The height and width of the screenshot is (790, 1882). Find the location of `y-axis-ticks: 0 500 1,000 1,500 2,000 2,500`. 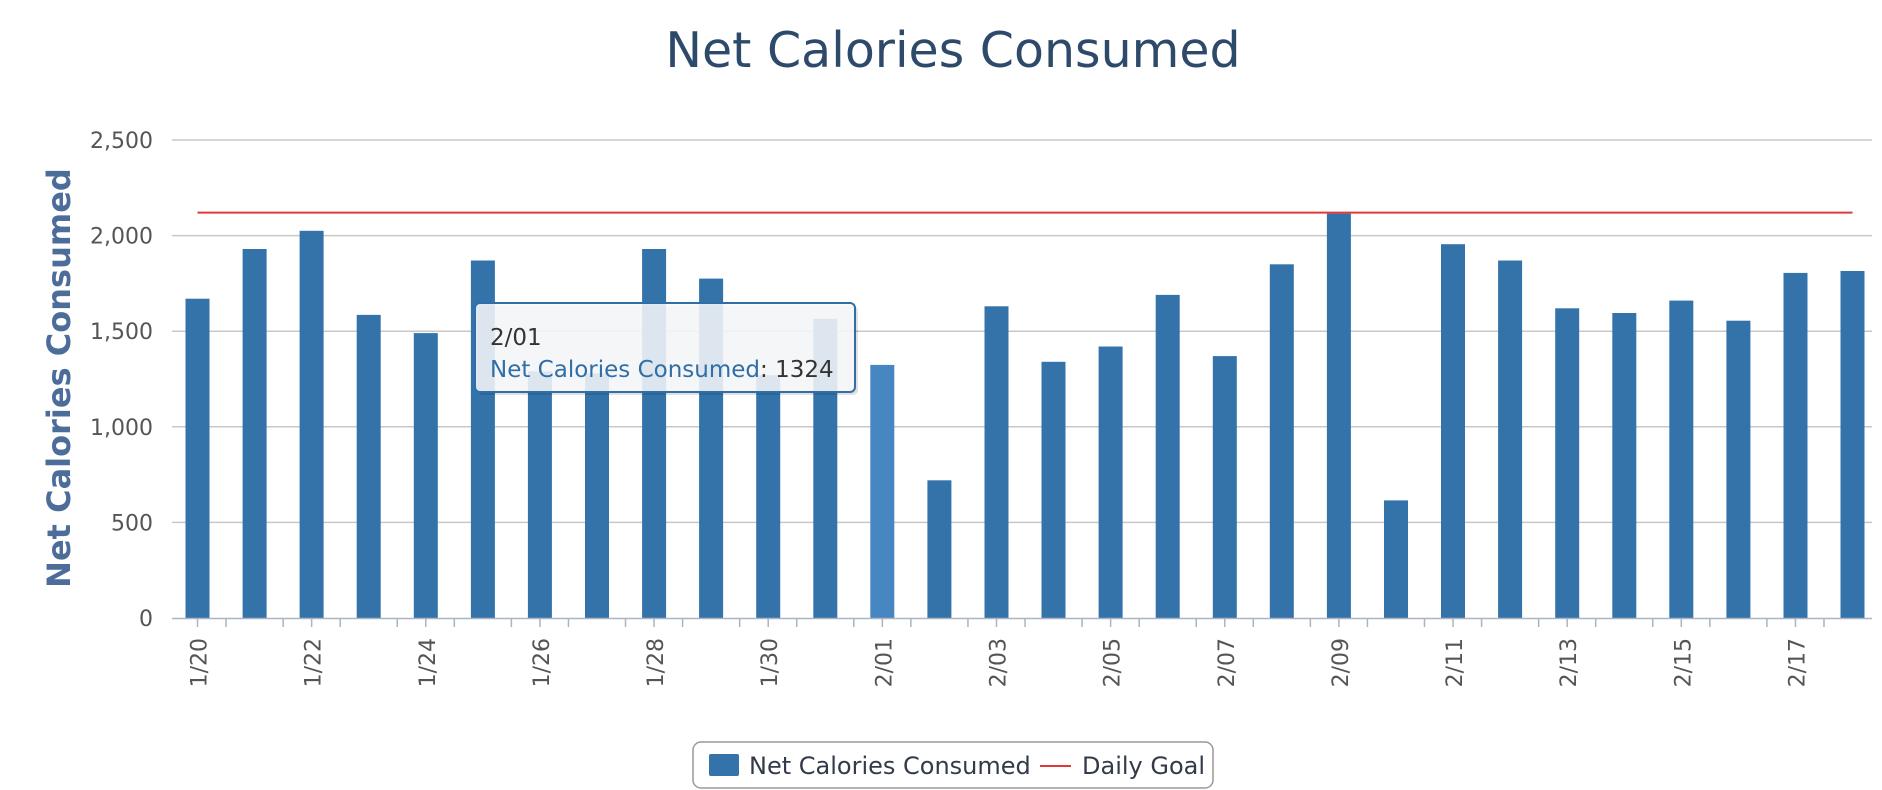

y-axis-ticks: 0 500 1,000 1,500 2,000 2,500 is located at coordinates (121, 380).